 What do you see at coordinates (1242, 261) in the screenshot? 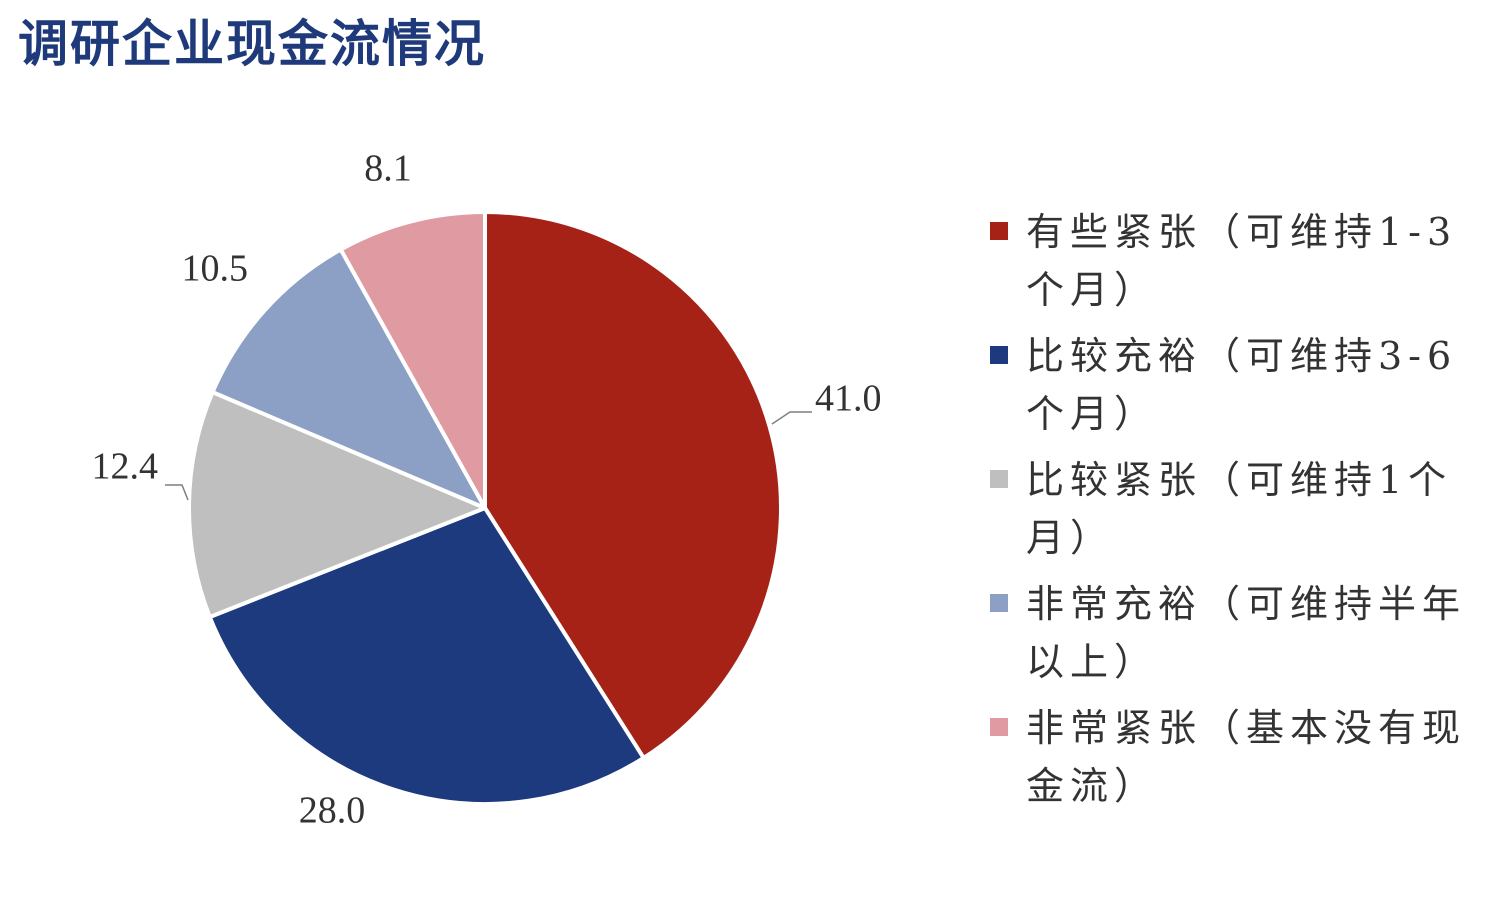
I see `legend-label-1: 有些紧张（可维持1-3个月）` at bounding box center [1242, 261].